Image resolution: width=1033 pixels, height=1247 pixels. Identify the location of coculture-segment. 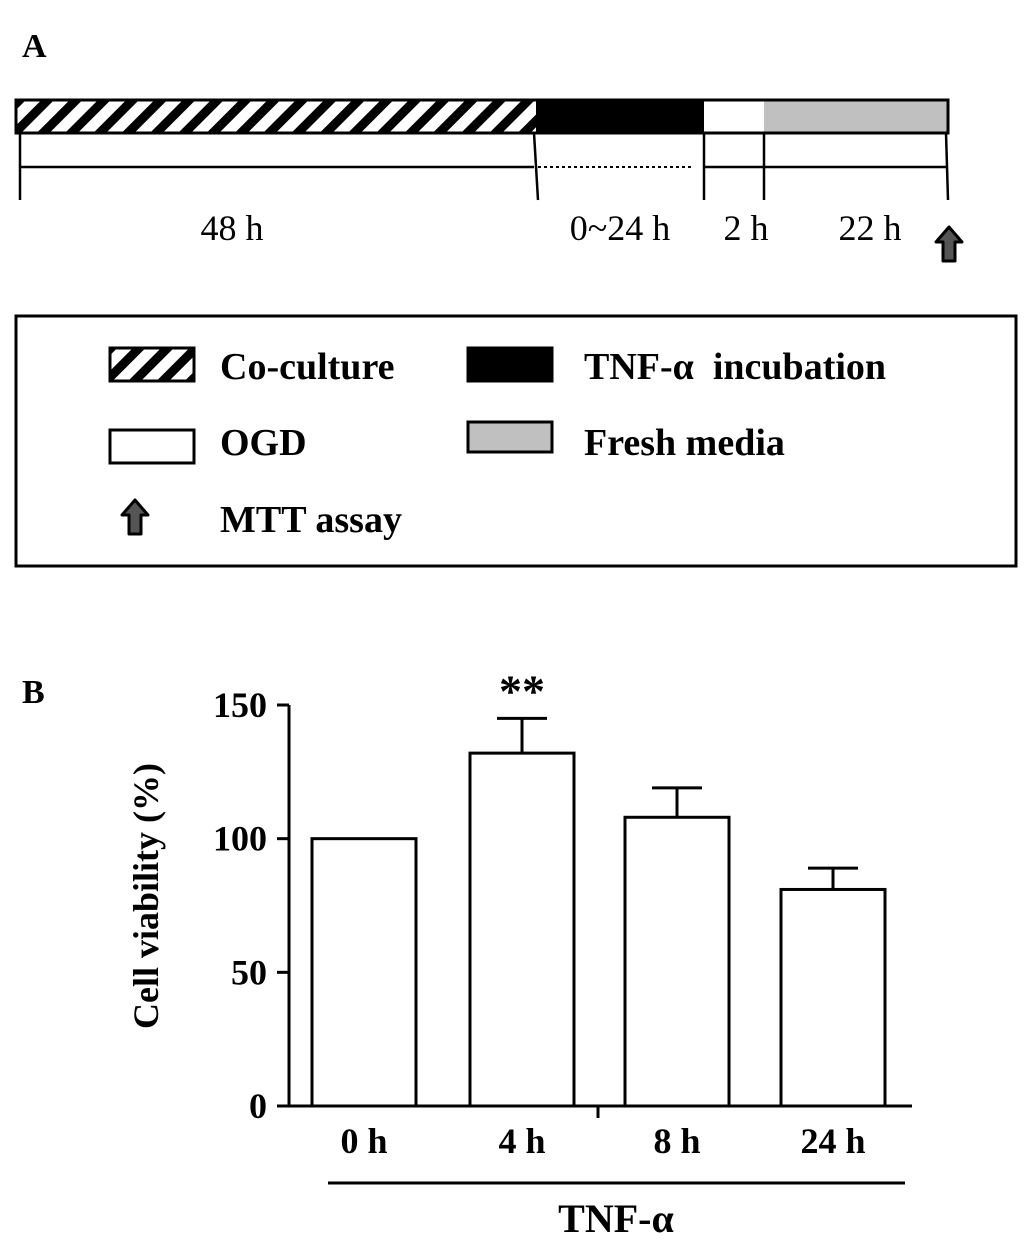
(276, 116).